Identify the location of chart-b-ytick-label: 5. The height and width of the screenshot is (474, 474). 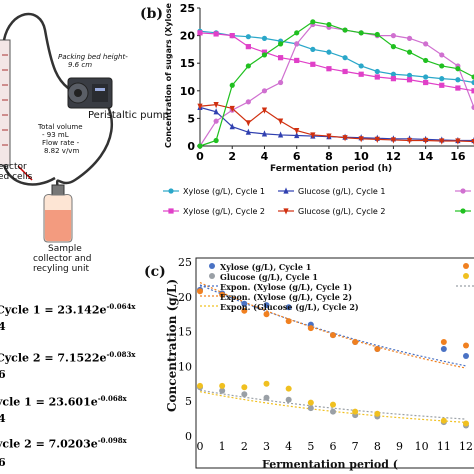
(191, 118).